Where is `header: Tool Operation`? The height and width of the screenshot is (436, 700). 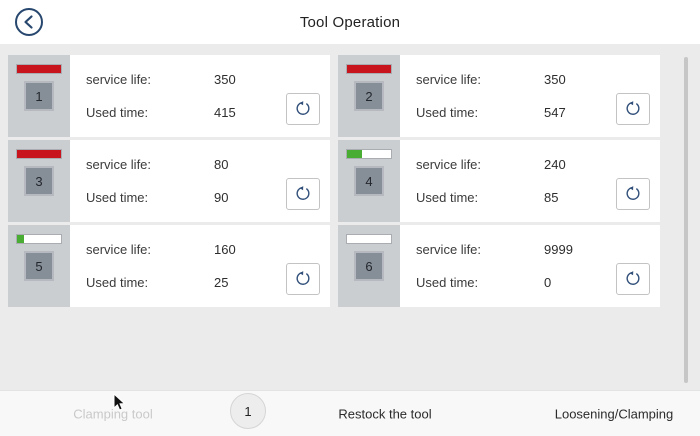
header: Tool Operation is located at coordinates (350, 22).